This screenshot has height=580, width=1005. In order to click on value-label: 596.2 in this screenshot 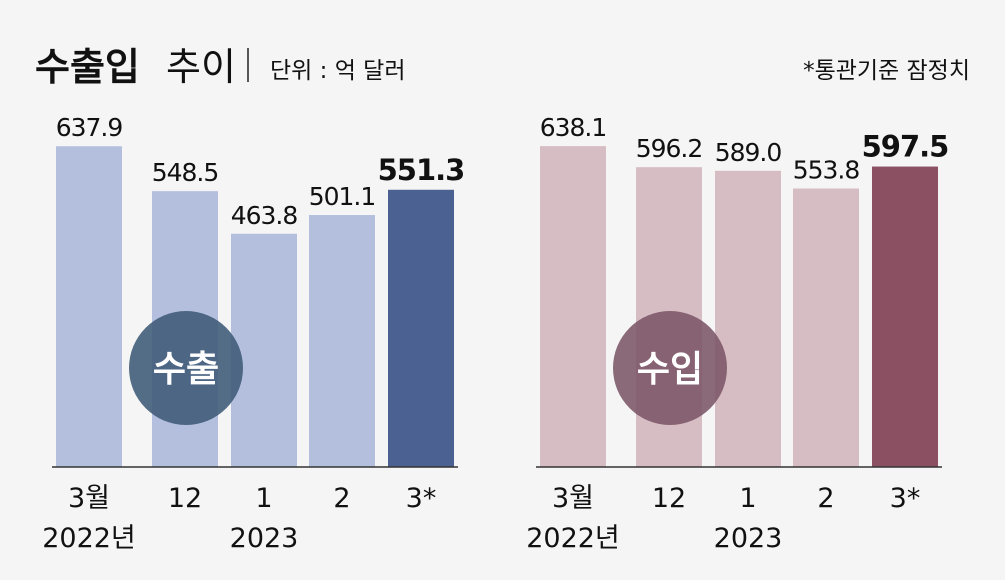, I will do `click(669, 148)`.